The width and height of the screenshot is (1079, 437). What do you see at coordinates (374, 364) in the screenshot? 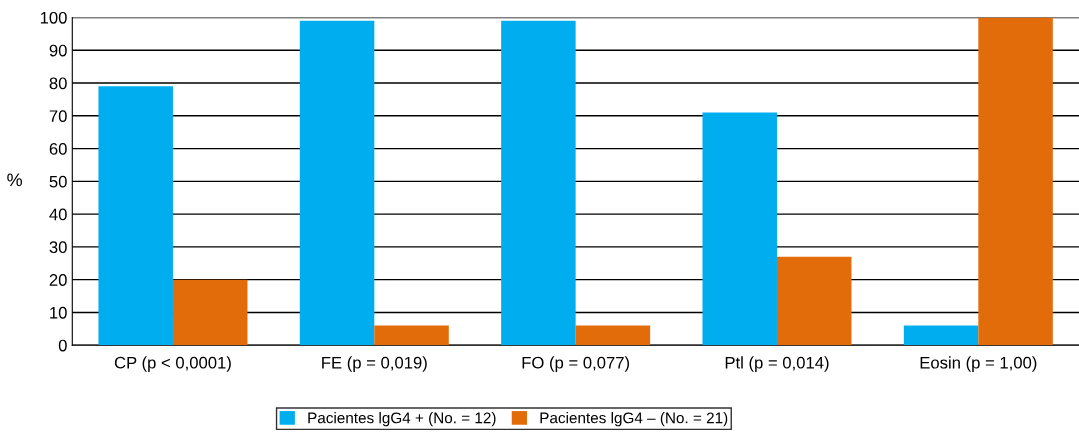
I see `x-tick-label: FE (p = 0,019)` at bounding box center [374, 364].